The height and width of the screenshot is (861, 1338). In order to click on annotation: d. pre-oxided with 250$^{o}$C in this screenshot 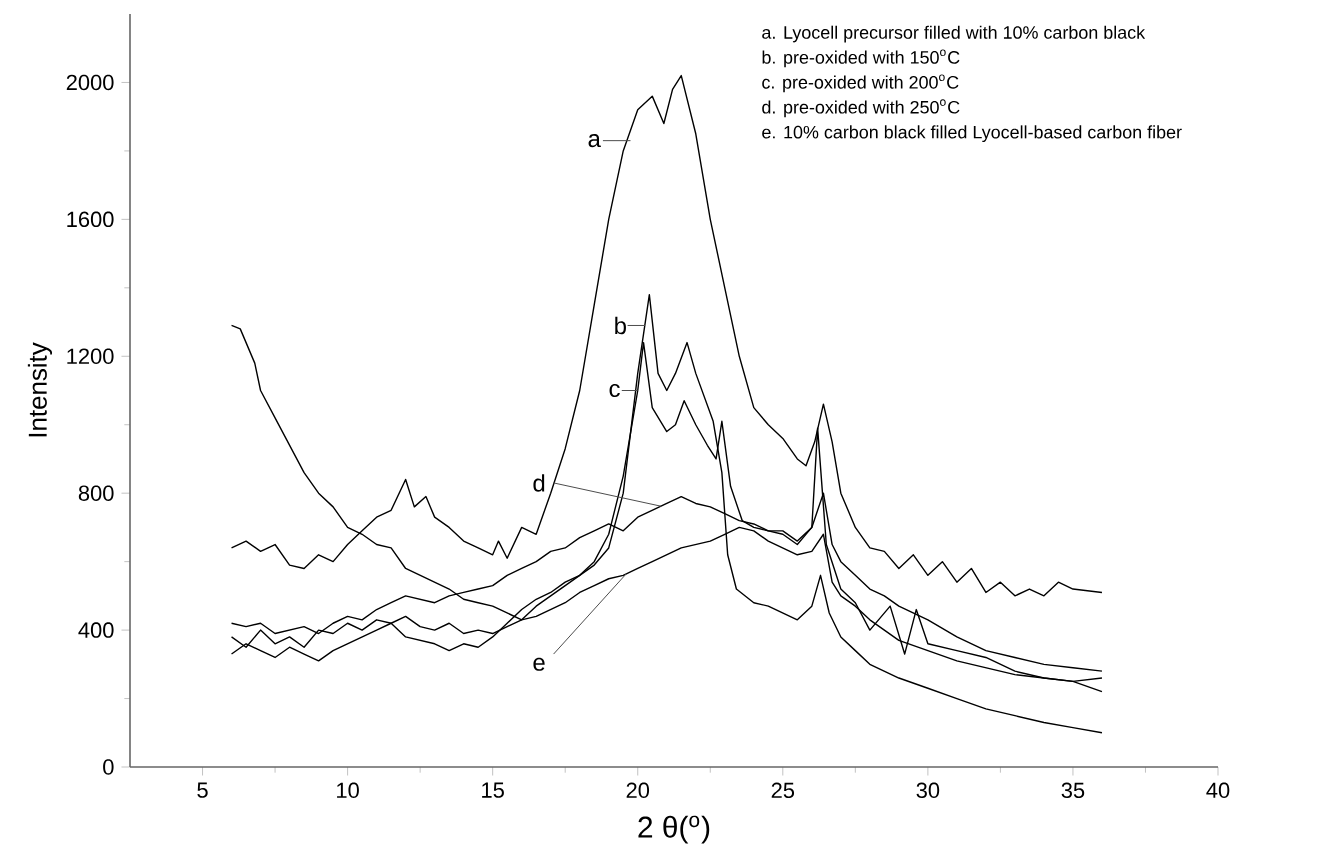, I will do `click(861, 108)`.